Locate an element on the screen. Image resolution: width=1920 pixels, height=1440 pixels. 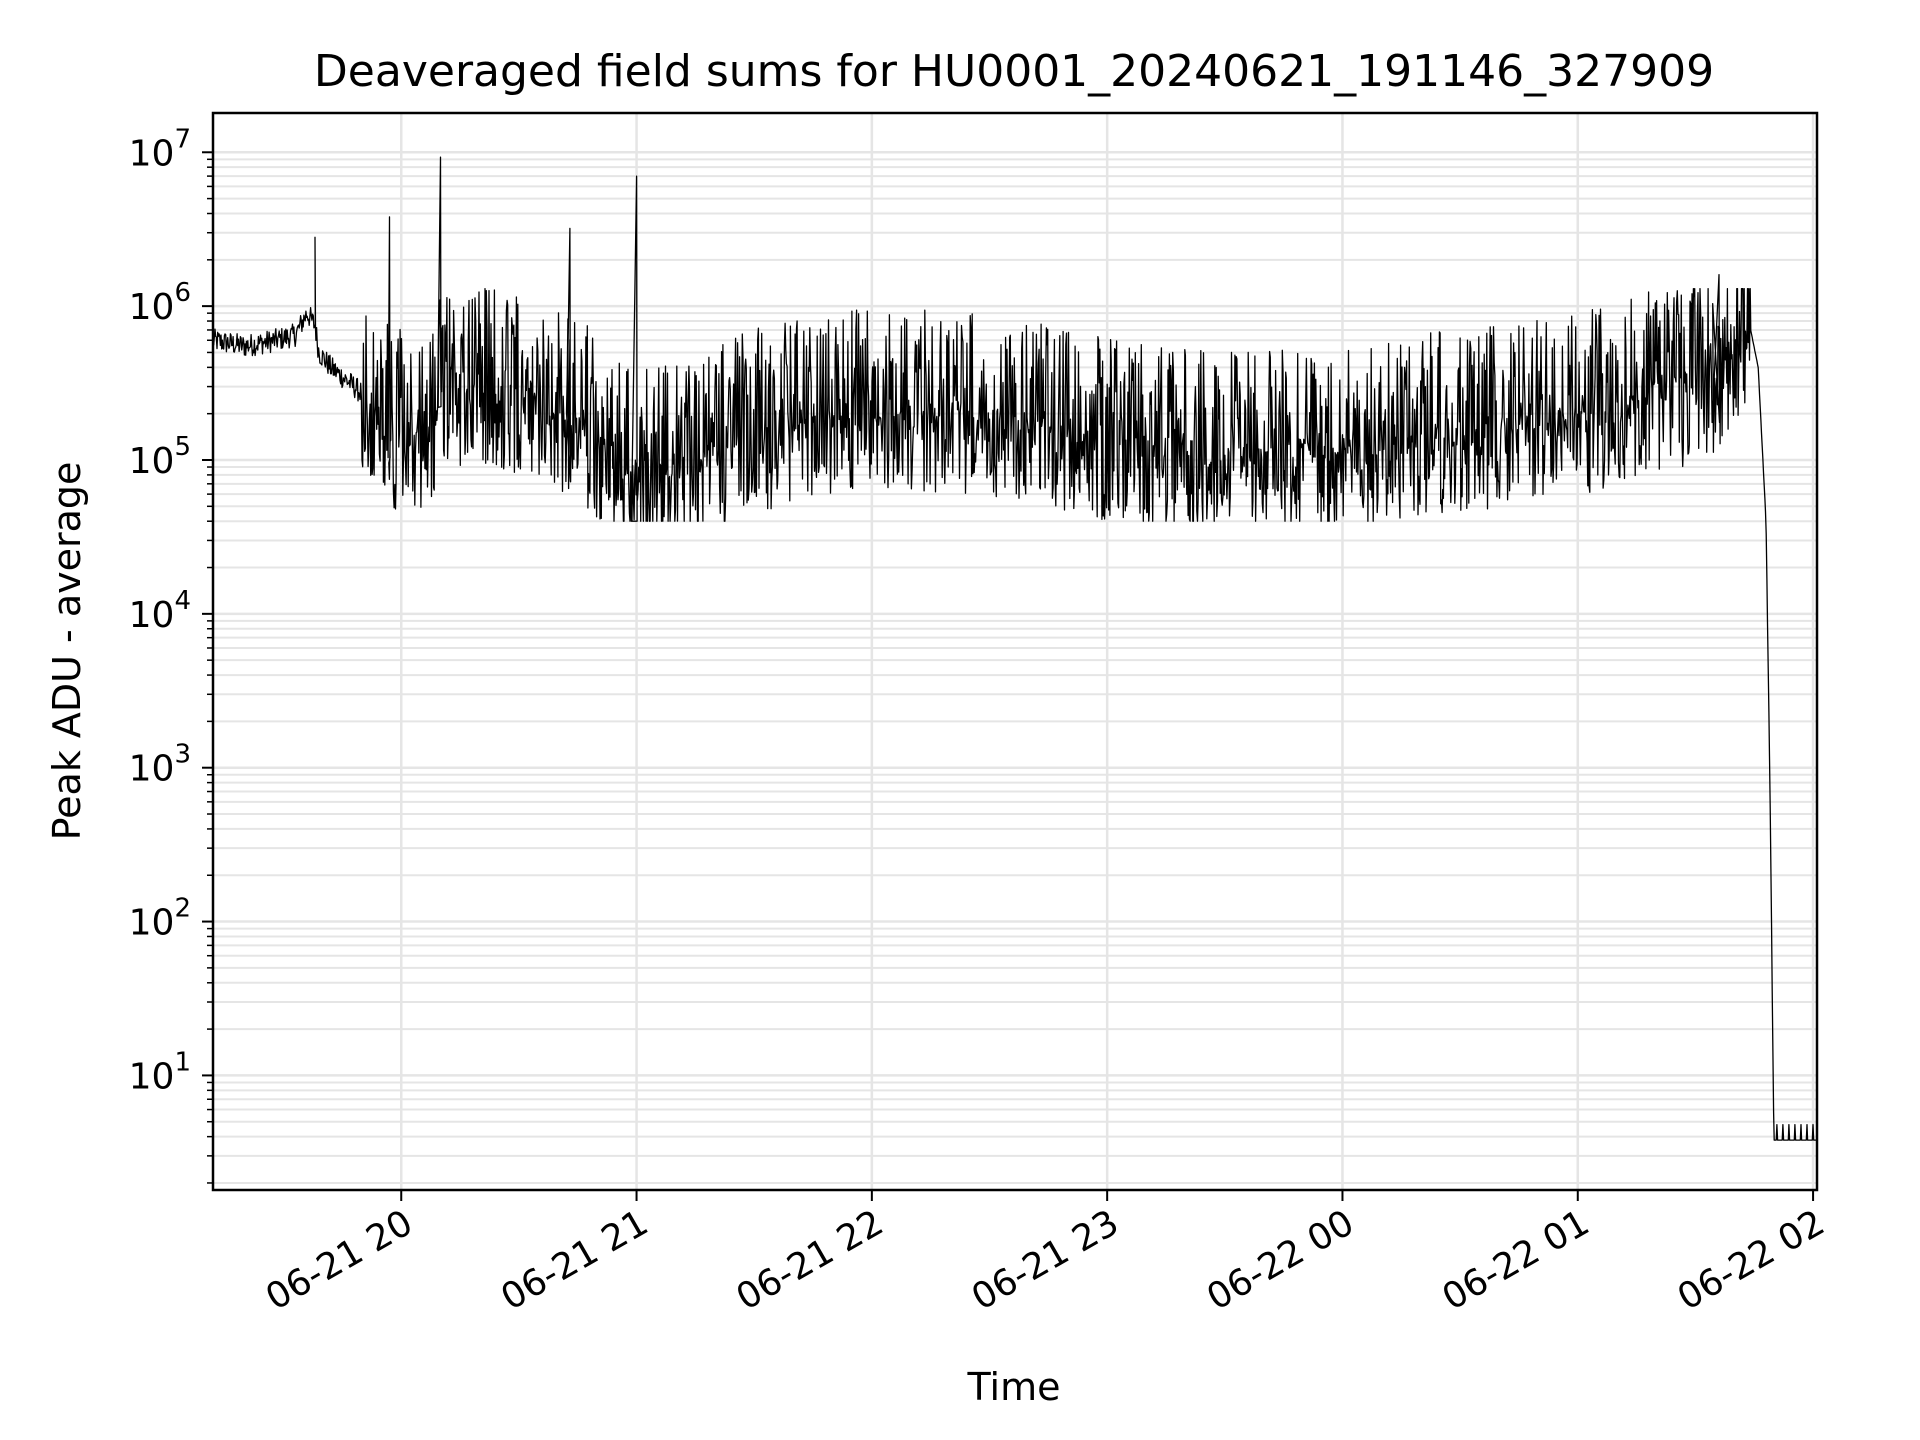
x-tick-label: 06-22 01 is located at coordinates (1516, 1260).